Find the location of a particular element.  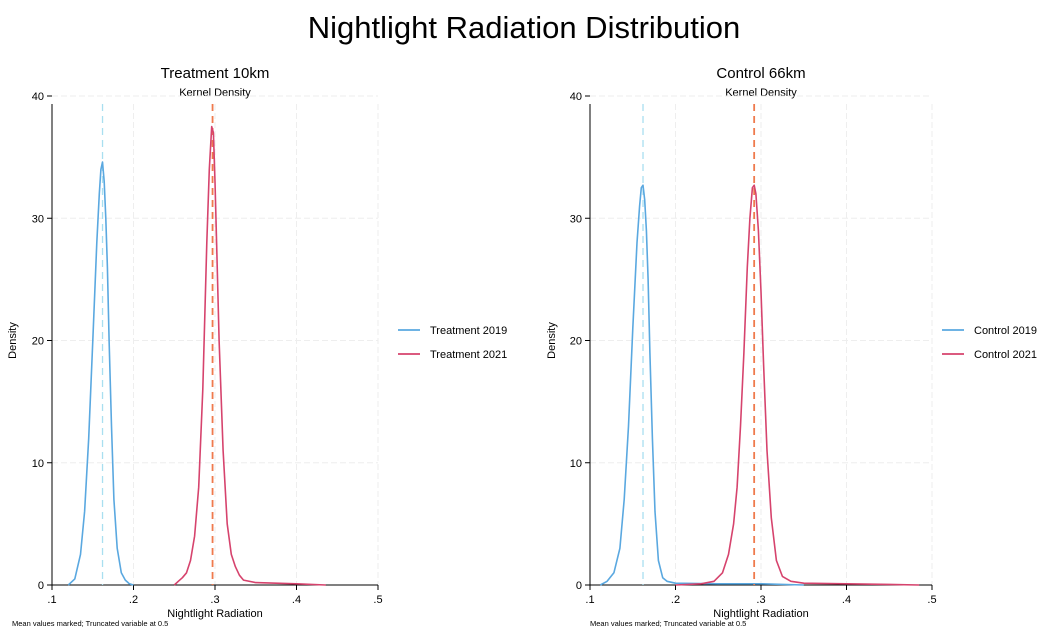

figure-title: Nightlight Radiation Distribution is located at coordinates (524, 27).